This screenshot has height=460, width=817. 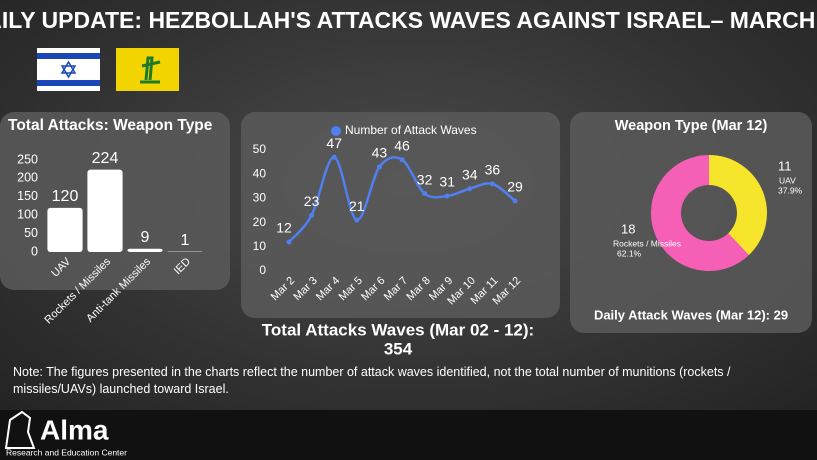 What do you see at coordinates (470, 174) in the screenshot?
I see `point-value-label: 34` at bounding box center [470, 174].